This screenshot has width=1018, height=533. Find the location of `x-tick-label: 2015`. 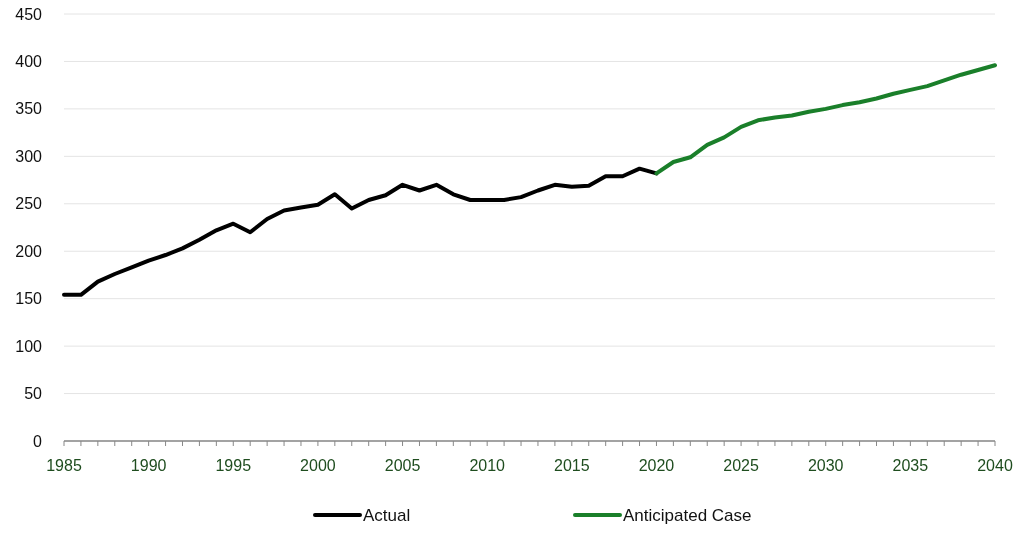

x-tick-label: 2015 is located at coordinates (572, 465).